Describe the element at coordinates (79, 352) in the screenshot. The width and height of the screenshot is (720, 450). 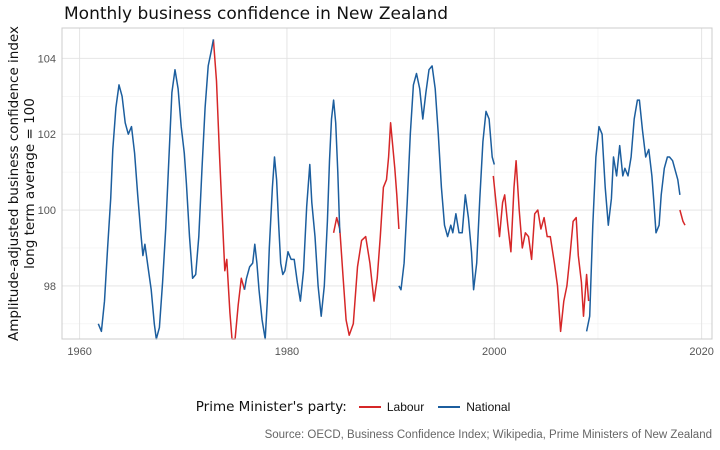
I see `x-tick-label: 1960` at that location.